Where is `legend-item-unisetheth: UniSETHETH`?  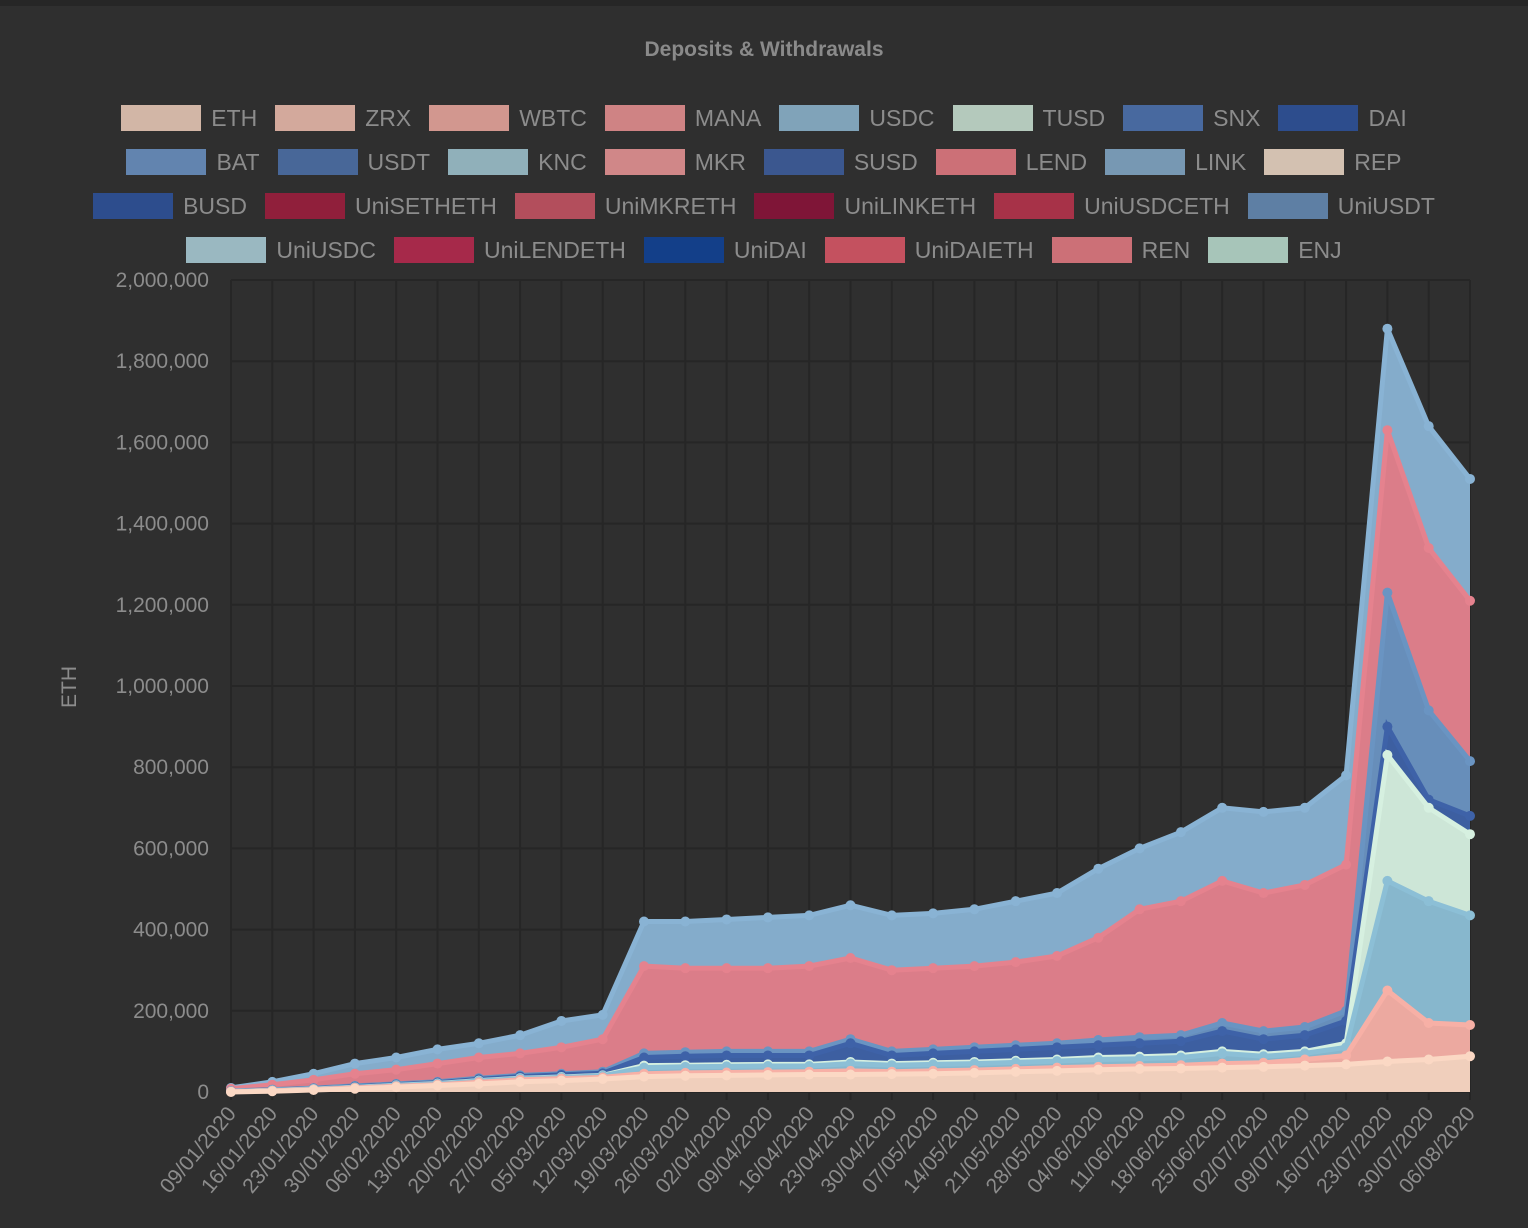 legend-item-unisetheth: UniSETHETH is located at coordinates (380, 206).